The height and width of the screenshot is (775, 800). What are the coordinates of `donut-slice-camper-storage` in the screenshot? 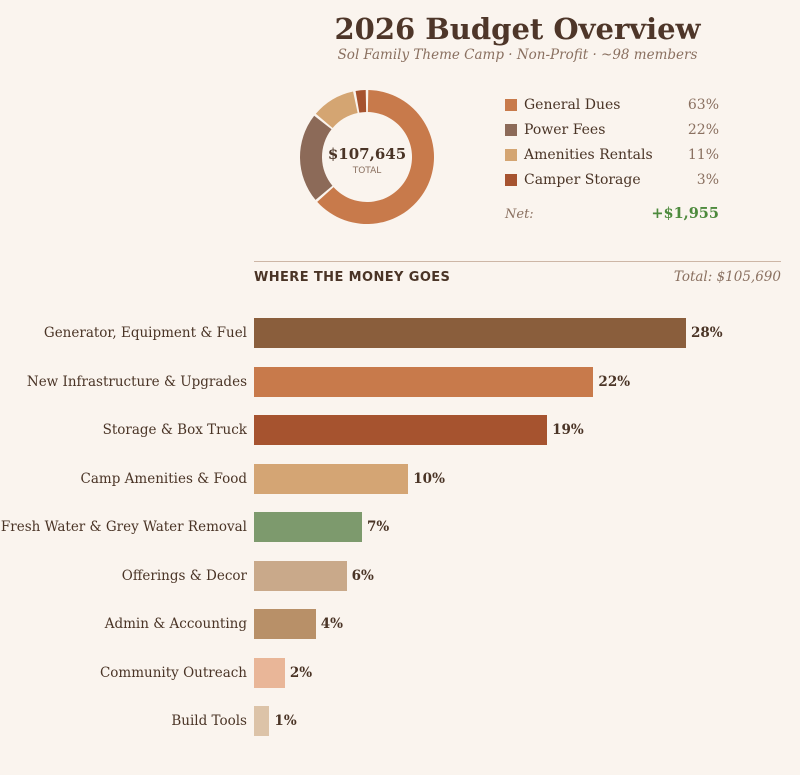 It's located at (361, 101).